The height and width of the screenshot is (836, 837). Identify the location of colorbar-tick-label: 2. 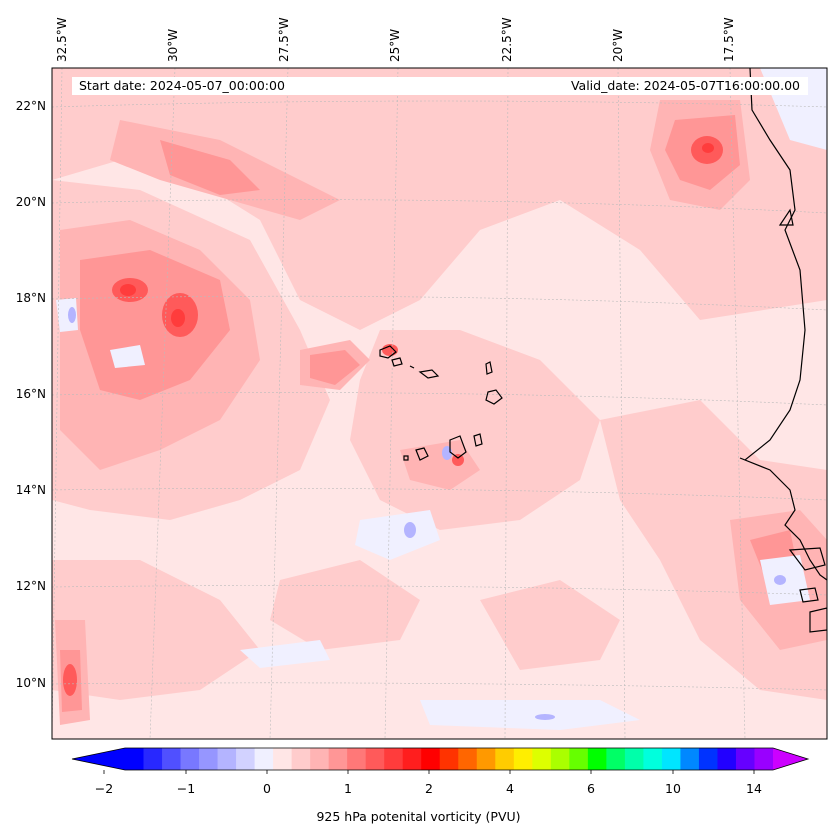
(429, 788).